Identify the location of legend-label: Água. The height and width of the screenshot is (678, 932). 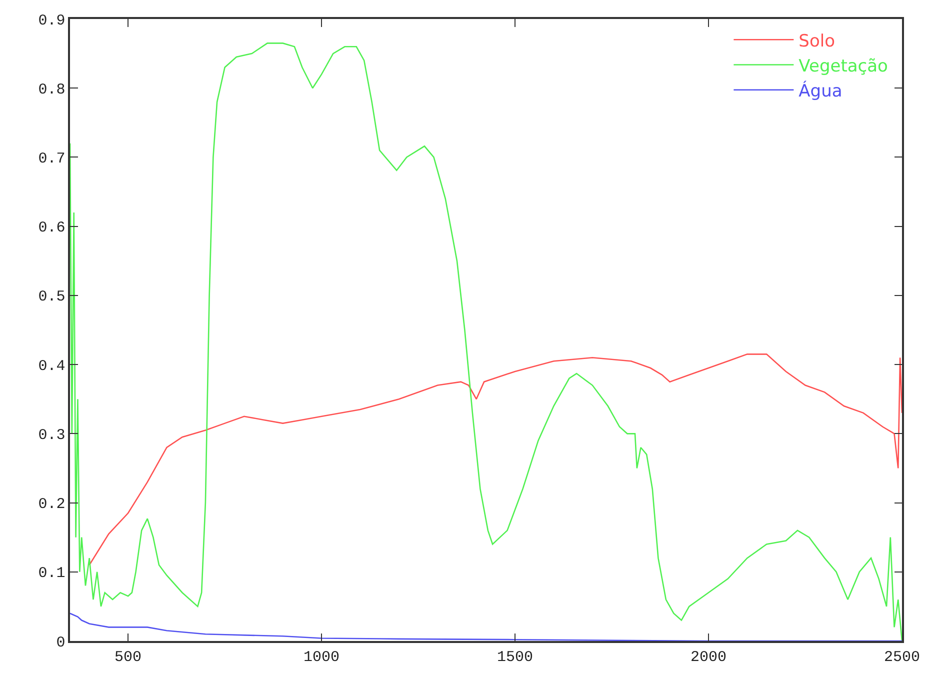
(820, 91).